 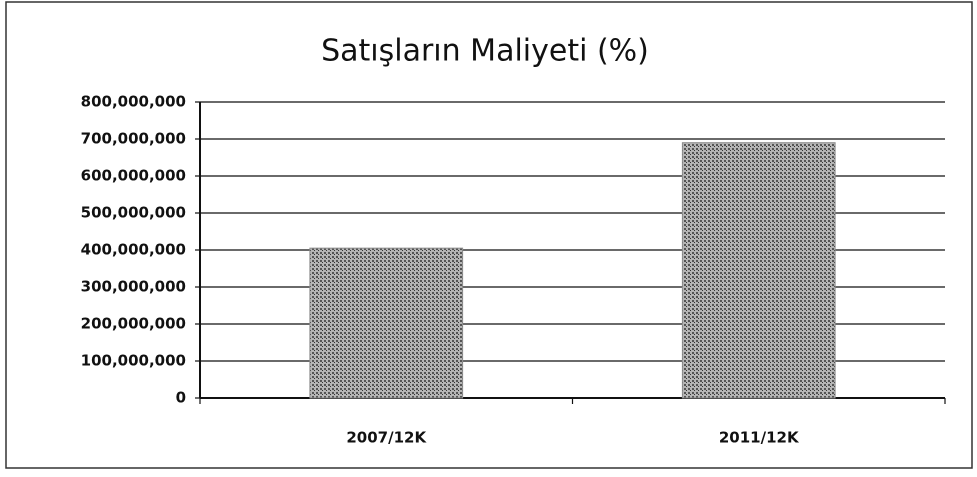 I want to click on x-tick-label: 2007/12K, so click(x=386, y=438).